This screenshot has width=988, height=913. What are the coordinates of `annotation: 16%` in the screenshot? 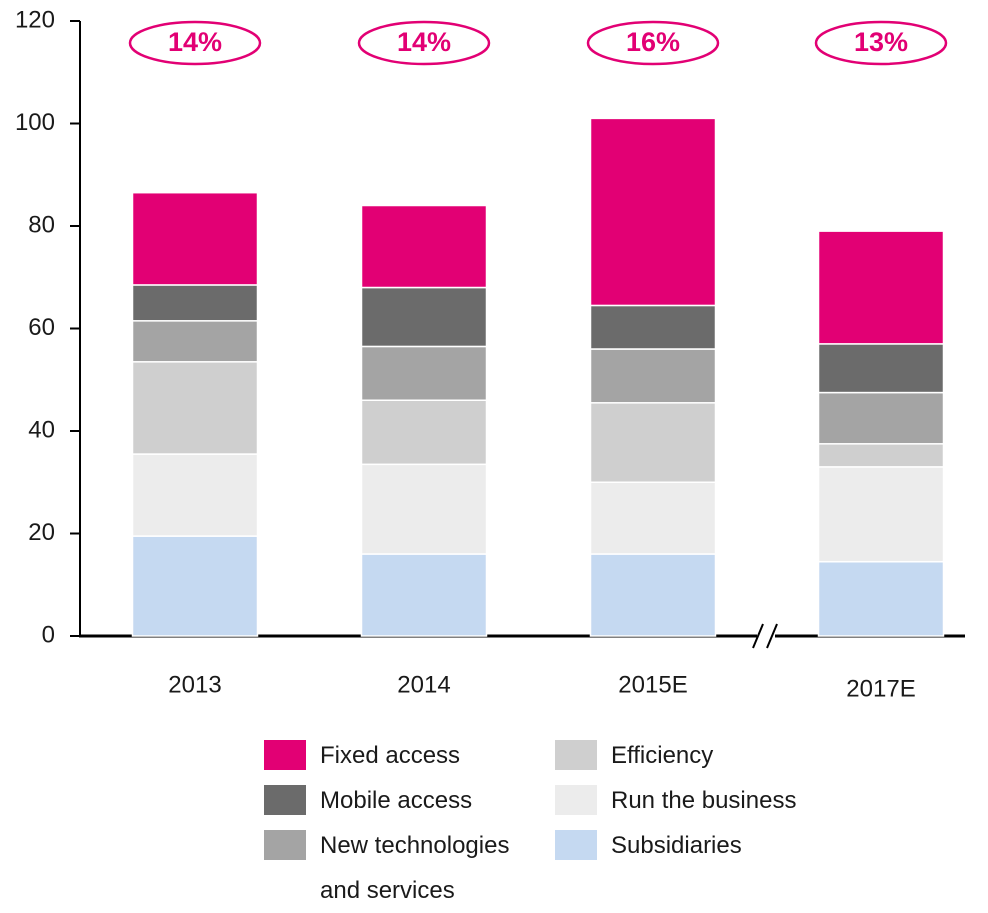 It's located at (653, 42).